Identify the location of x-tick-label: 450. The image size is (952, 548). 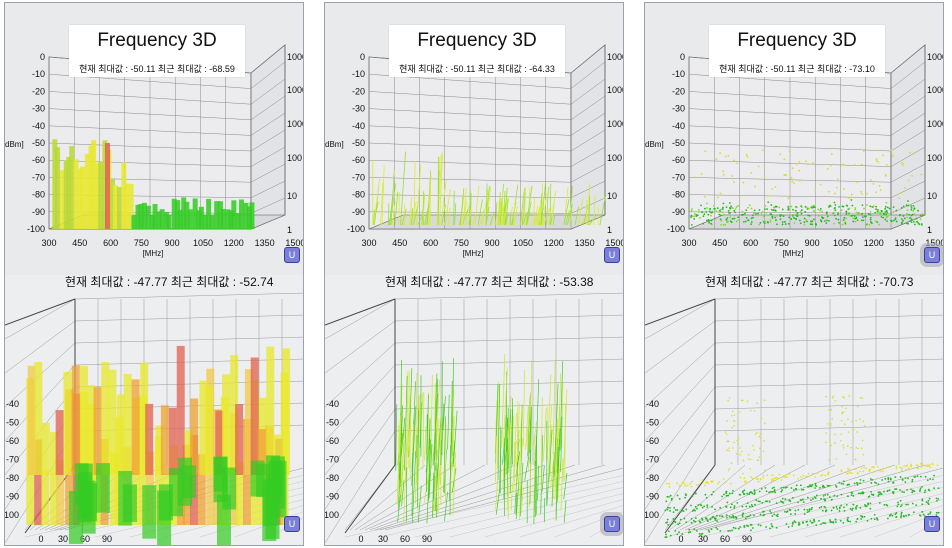
(79, 243).